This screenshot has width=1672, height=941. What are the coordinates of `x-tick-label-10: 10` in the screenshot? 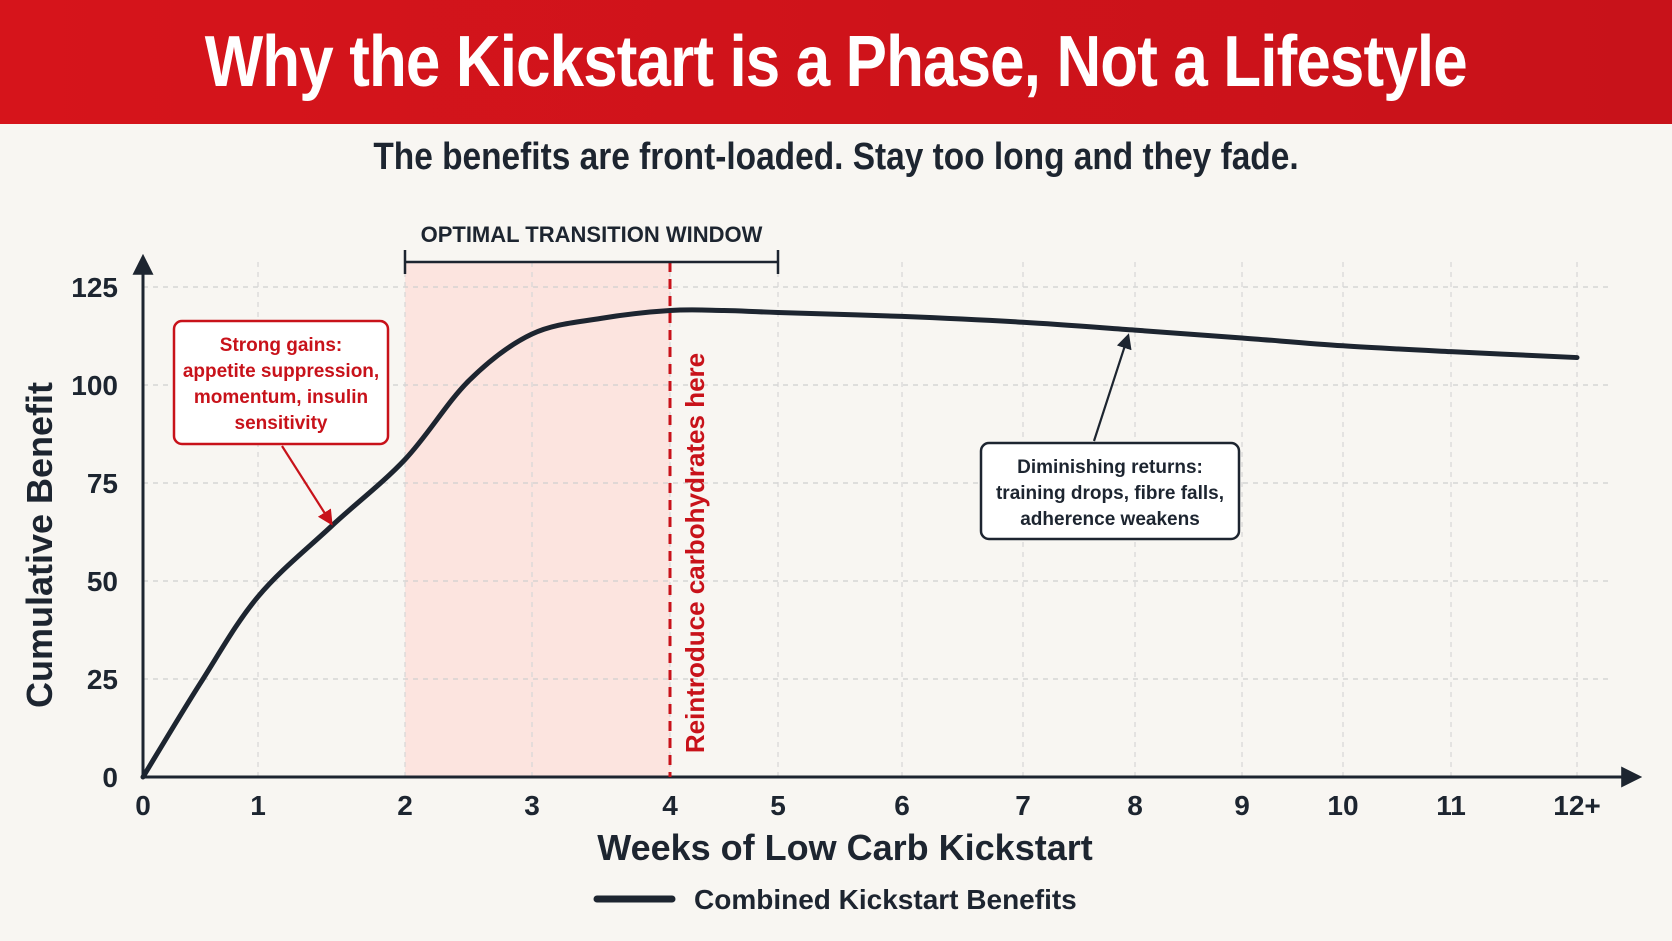 It's located at (1342, 805).